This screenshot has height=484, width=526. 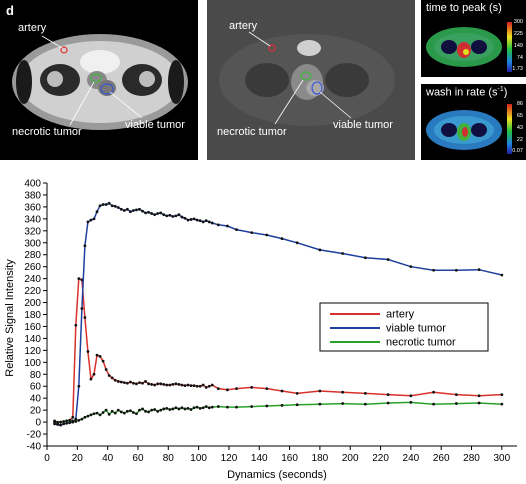 What do you see at coordinates (466, 92) in the screenshot?
I see `map-wash-in-rate-title: wash in rate (s-1)` at bounding box center [466, 92].